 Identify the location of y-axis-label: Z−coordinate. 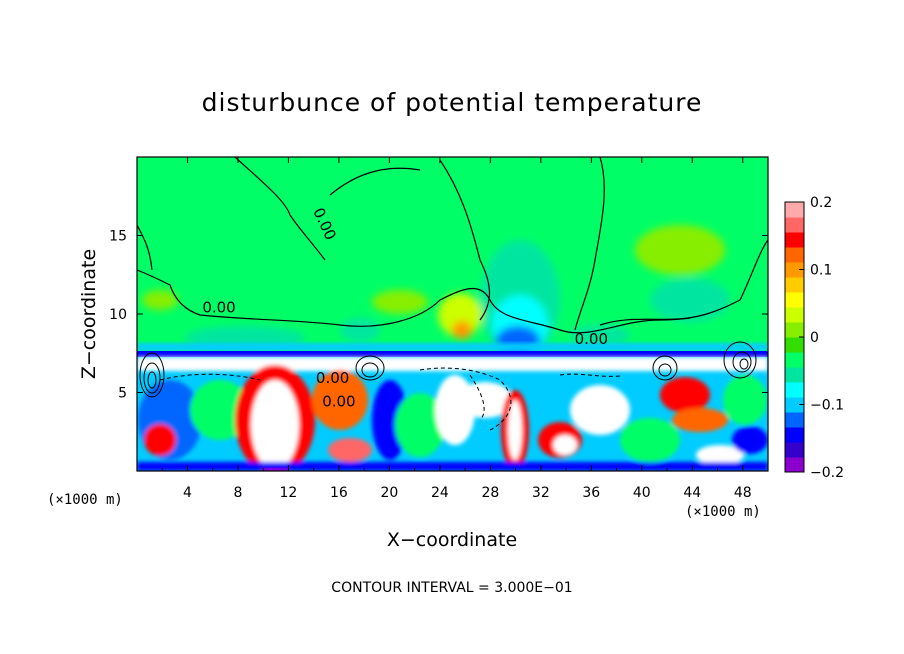
(89, 314).